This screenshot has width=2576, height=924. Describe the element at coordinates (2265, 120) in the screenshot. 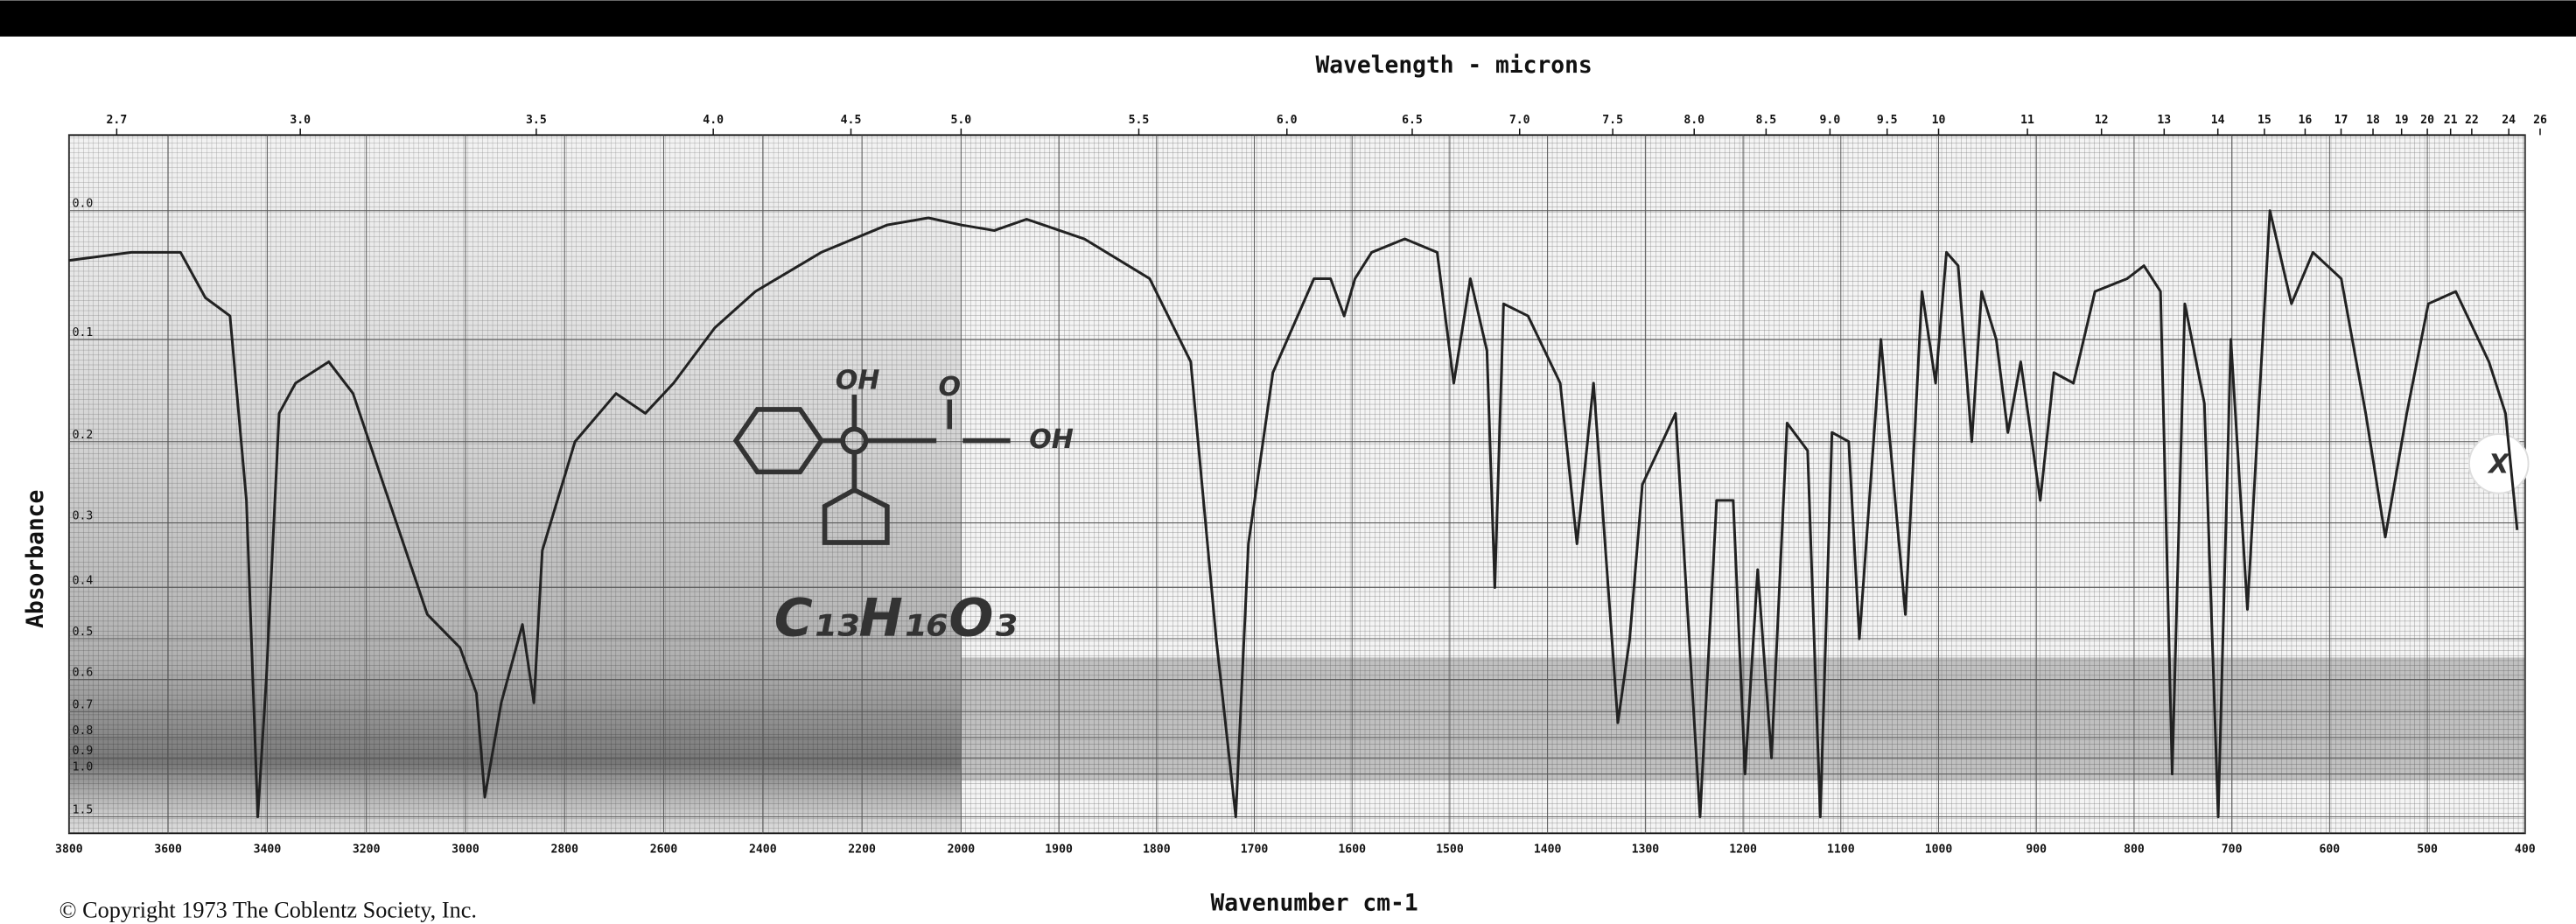

I see `x2-tick-label: 15` at that location.